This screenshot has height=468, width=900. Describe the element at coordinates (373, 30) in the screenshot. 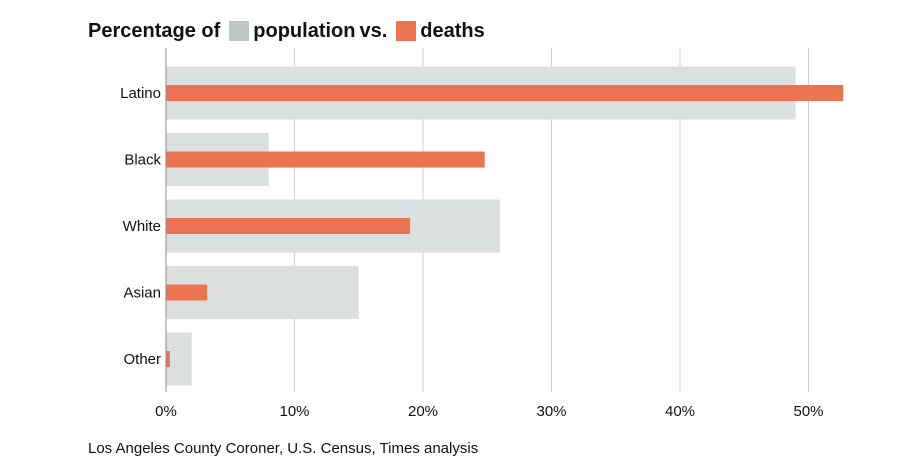

I see `title-connector: vs.` at that location.